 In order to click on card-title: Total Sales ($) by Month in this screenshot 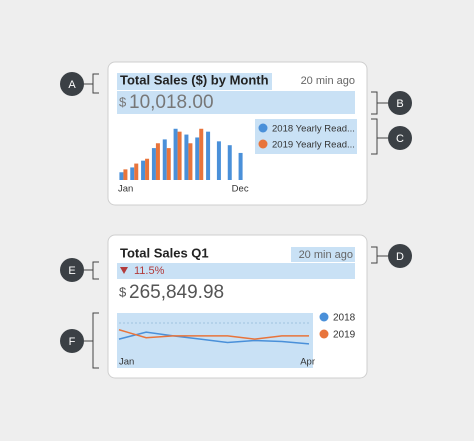, I will do `click(194, 79)`.